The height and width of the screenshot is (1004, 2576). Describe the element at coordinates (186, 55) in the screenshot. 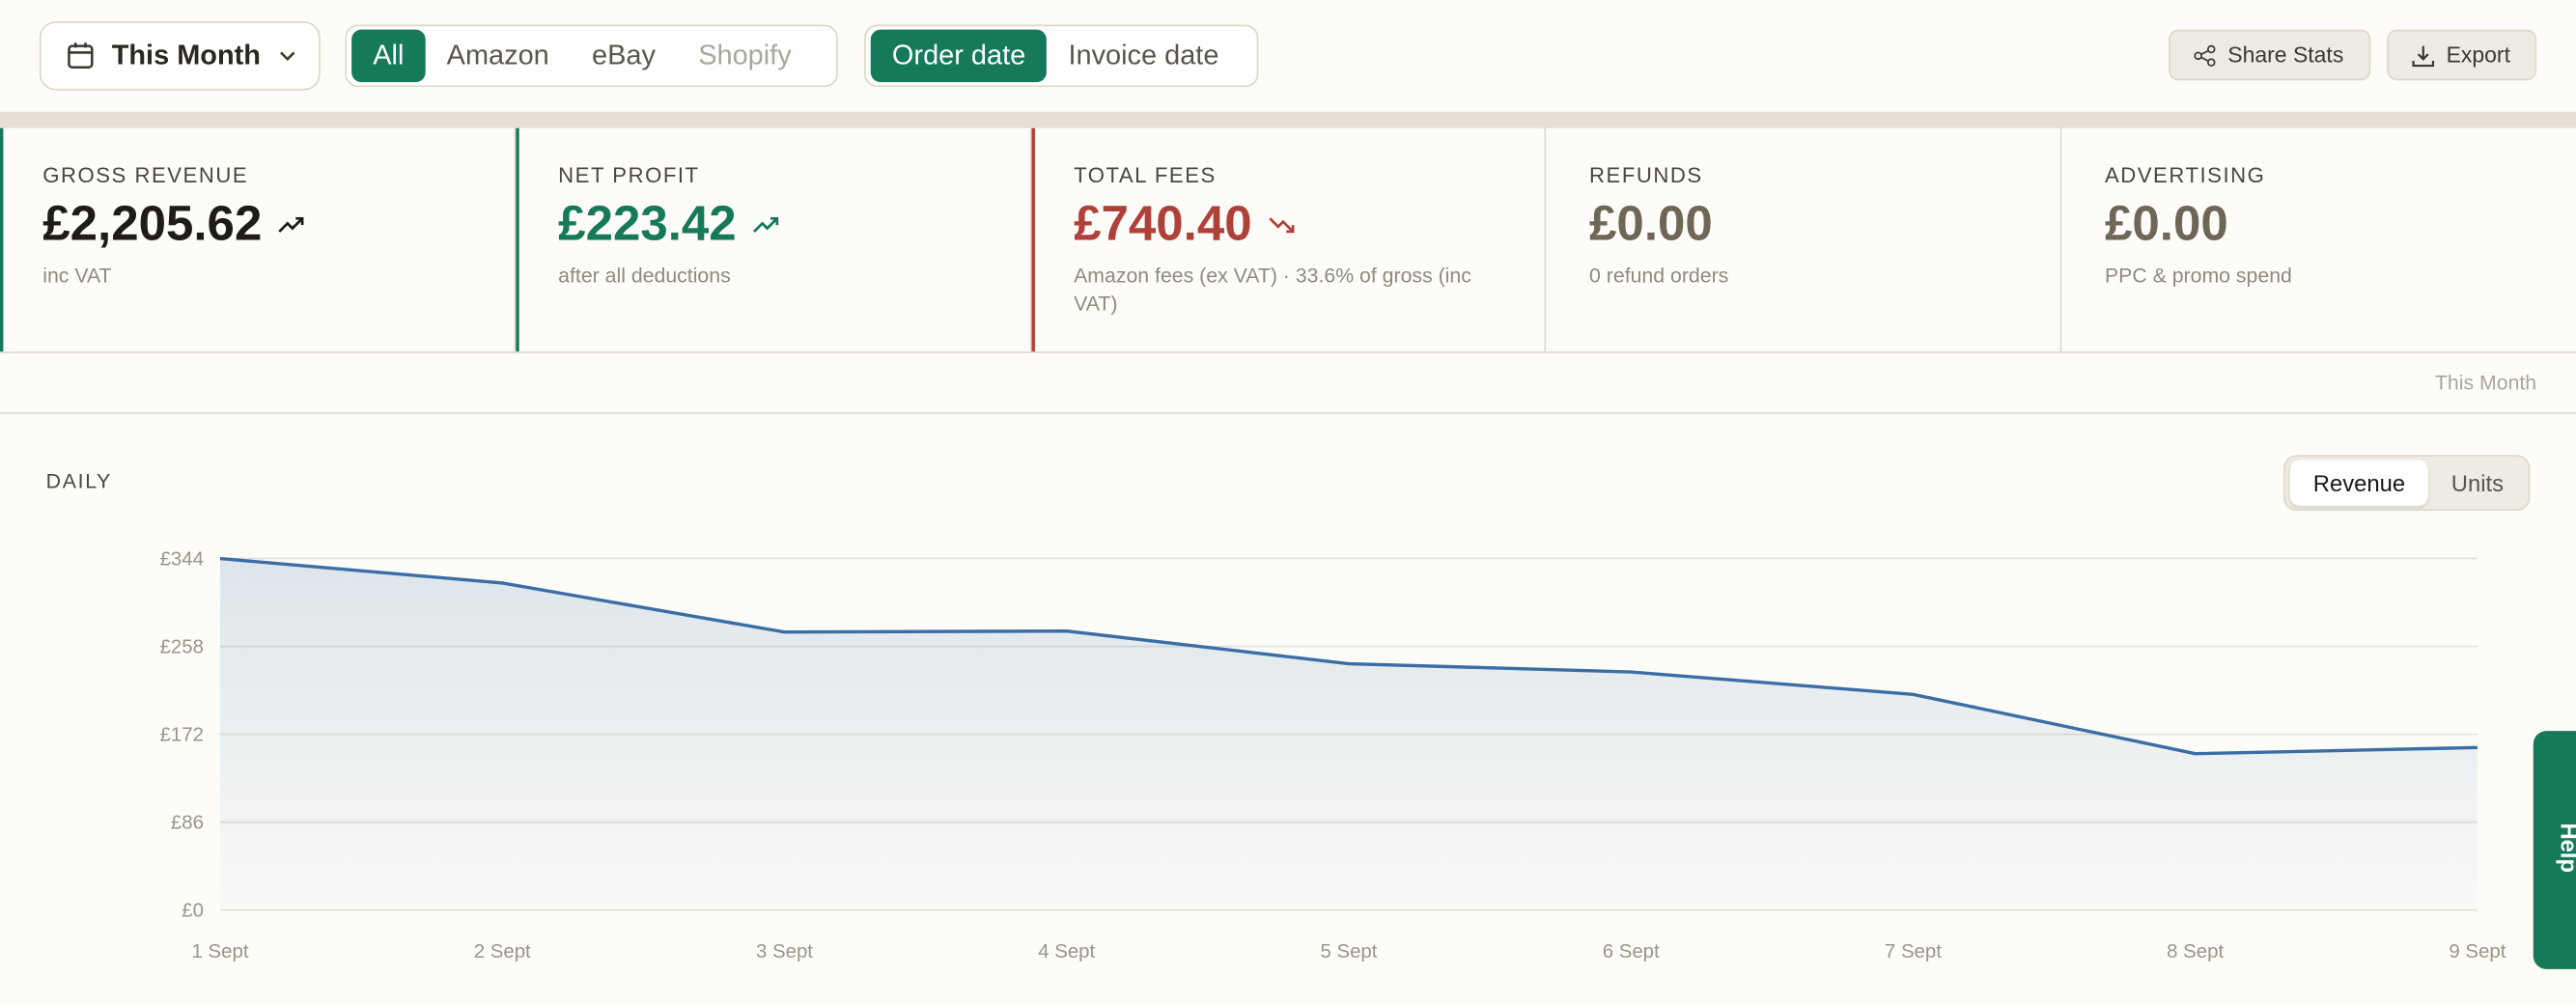

I see `period-label: This Month` at that location.